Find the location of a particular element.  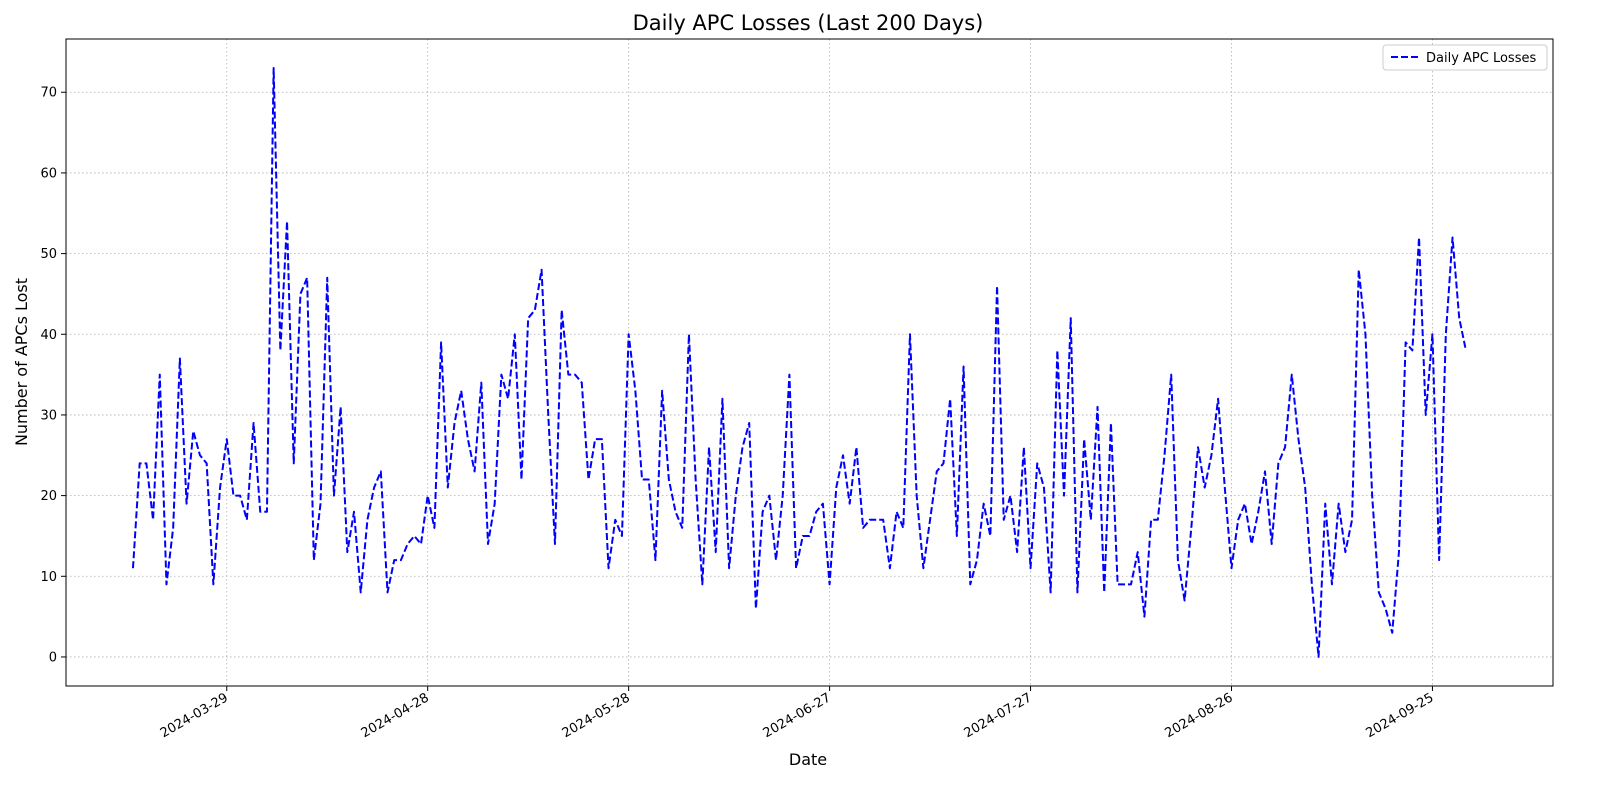

y-tick-label: 10 is located at coordinates (48, 577).